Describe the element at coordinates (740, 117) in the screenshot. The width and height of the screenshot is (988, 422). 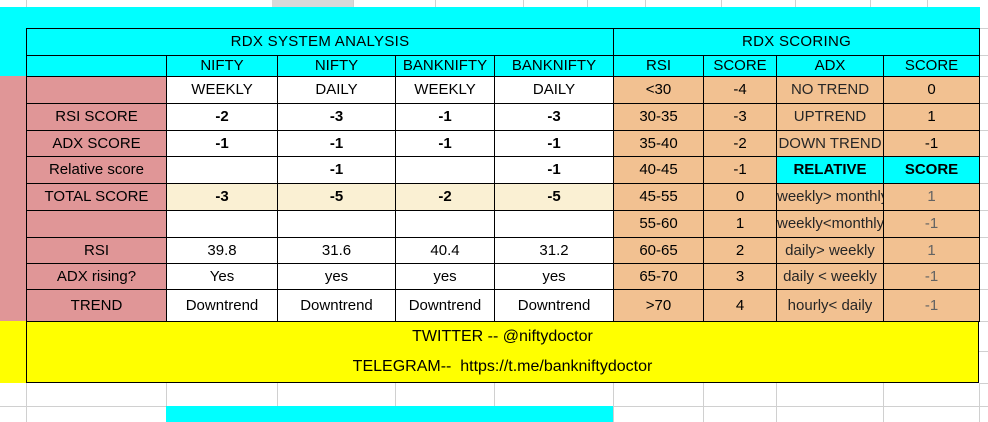
I see `rsi-score-cell: -3` at that location.